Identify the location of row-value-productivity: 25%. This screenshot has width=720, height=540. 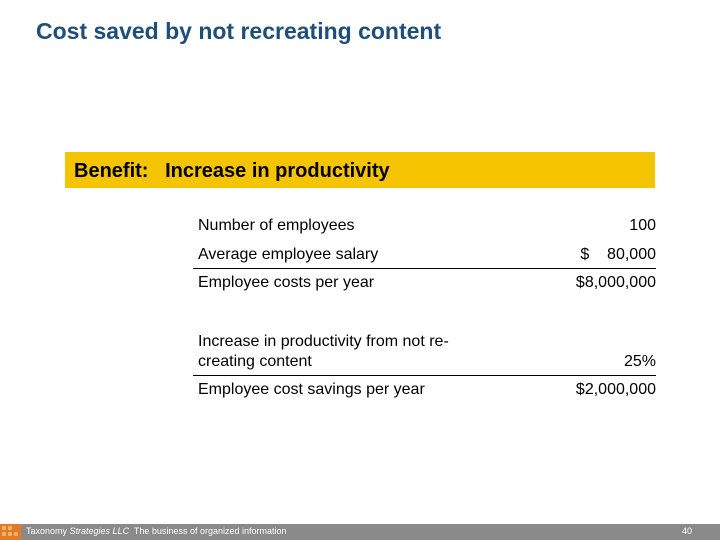
(639, 361).